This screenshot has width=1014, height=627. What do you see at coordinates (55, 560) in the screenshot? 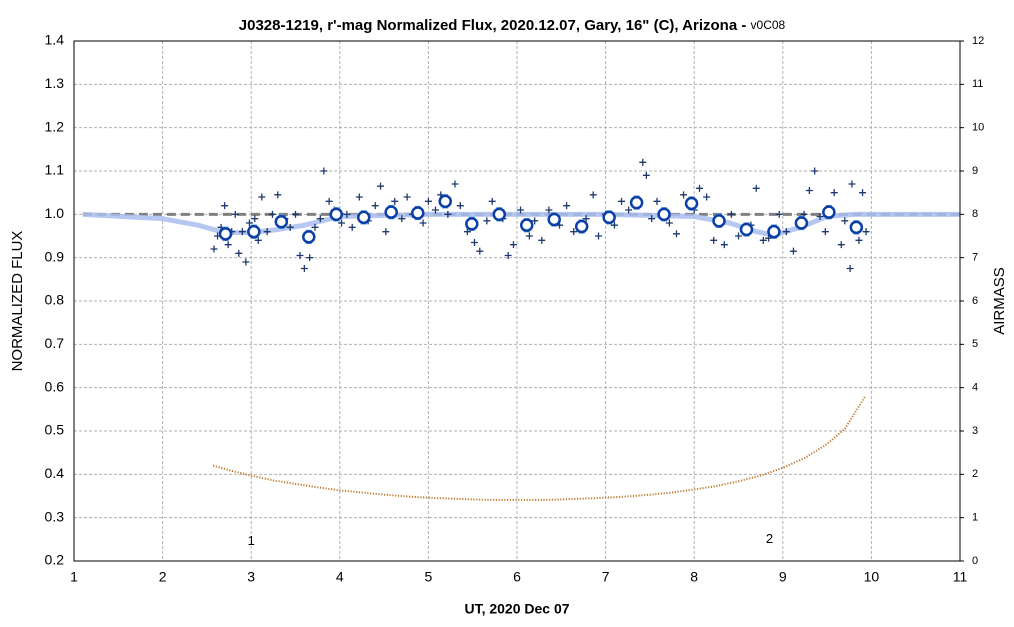
I see `y-tick-label: 0.2` at bounding box center [55, 560].